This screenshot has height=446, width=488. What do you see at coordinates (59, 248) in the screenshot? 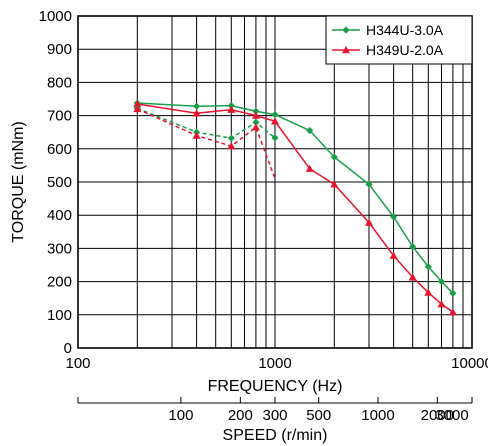
I see `y-tick-label: 300` at bounding box center [59, 248].